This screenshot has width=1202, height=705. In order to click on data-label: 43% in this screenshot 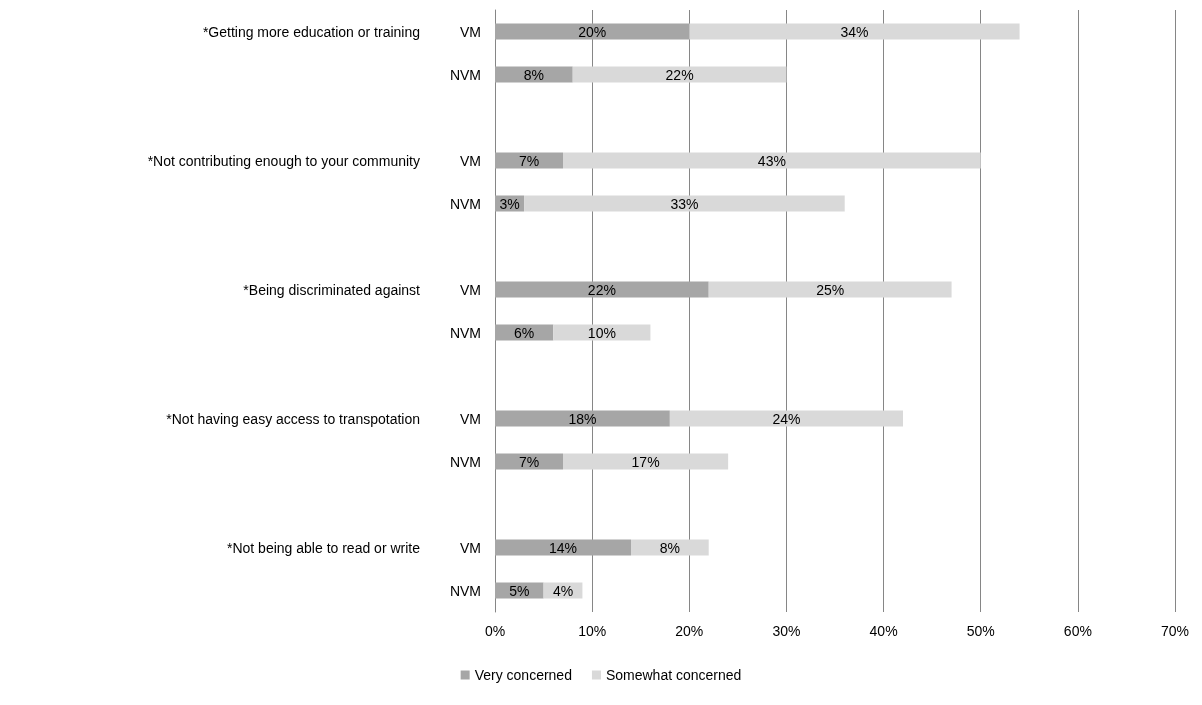, I will do `click(771, 160)`.